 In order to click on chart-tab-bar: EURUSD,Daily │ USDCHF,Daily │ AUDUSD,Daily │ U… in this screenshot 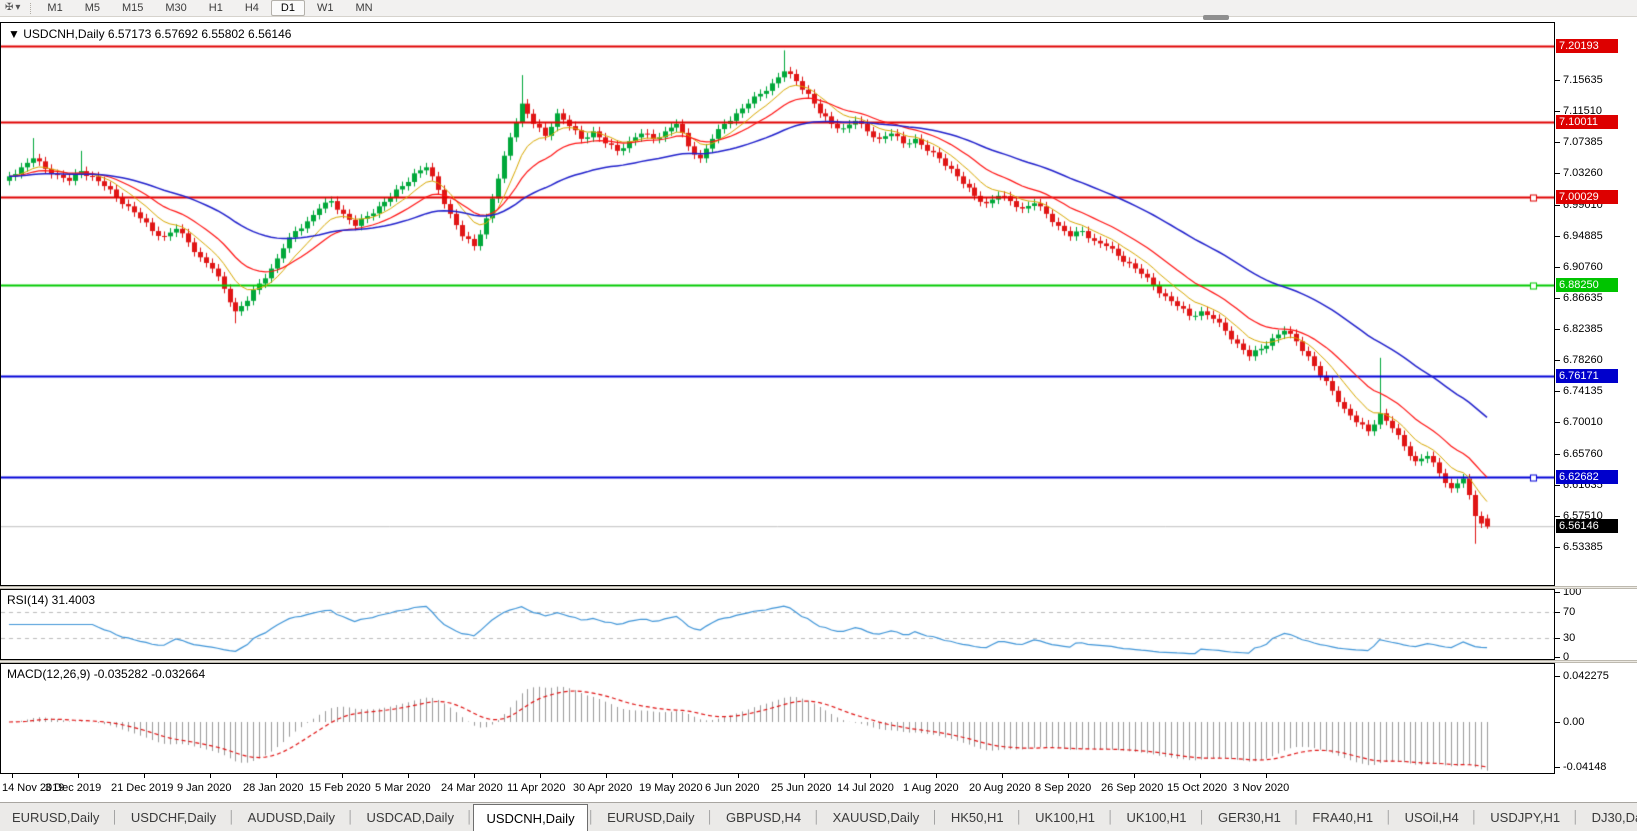, I will do `click(818, 816)`.